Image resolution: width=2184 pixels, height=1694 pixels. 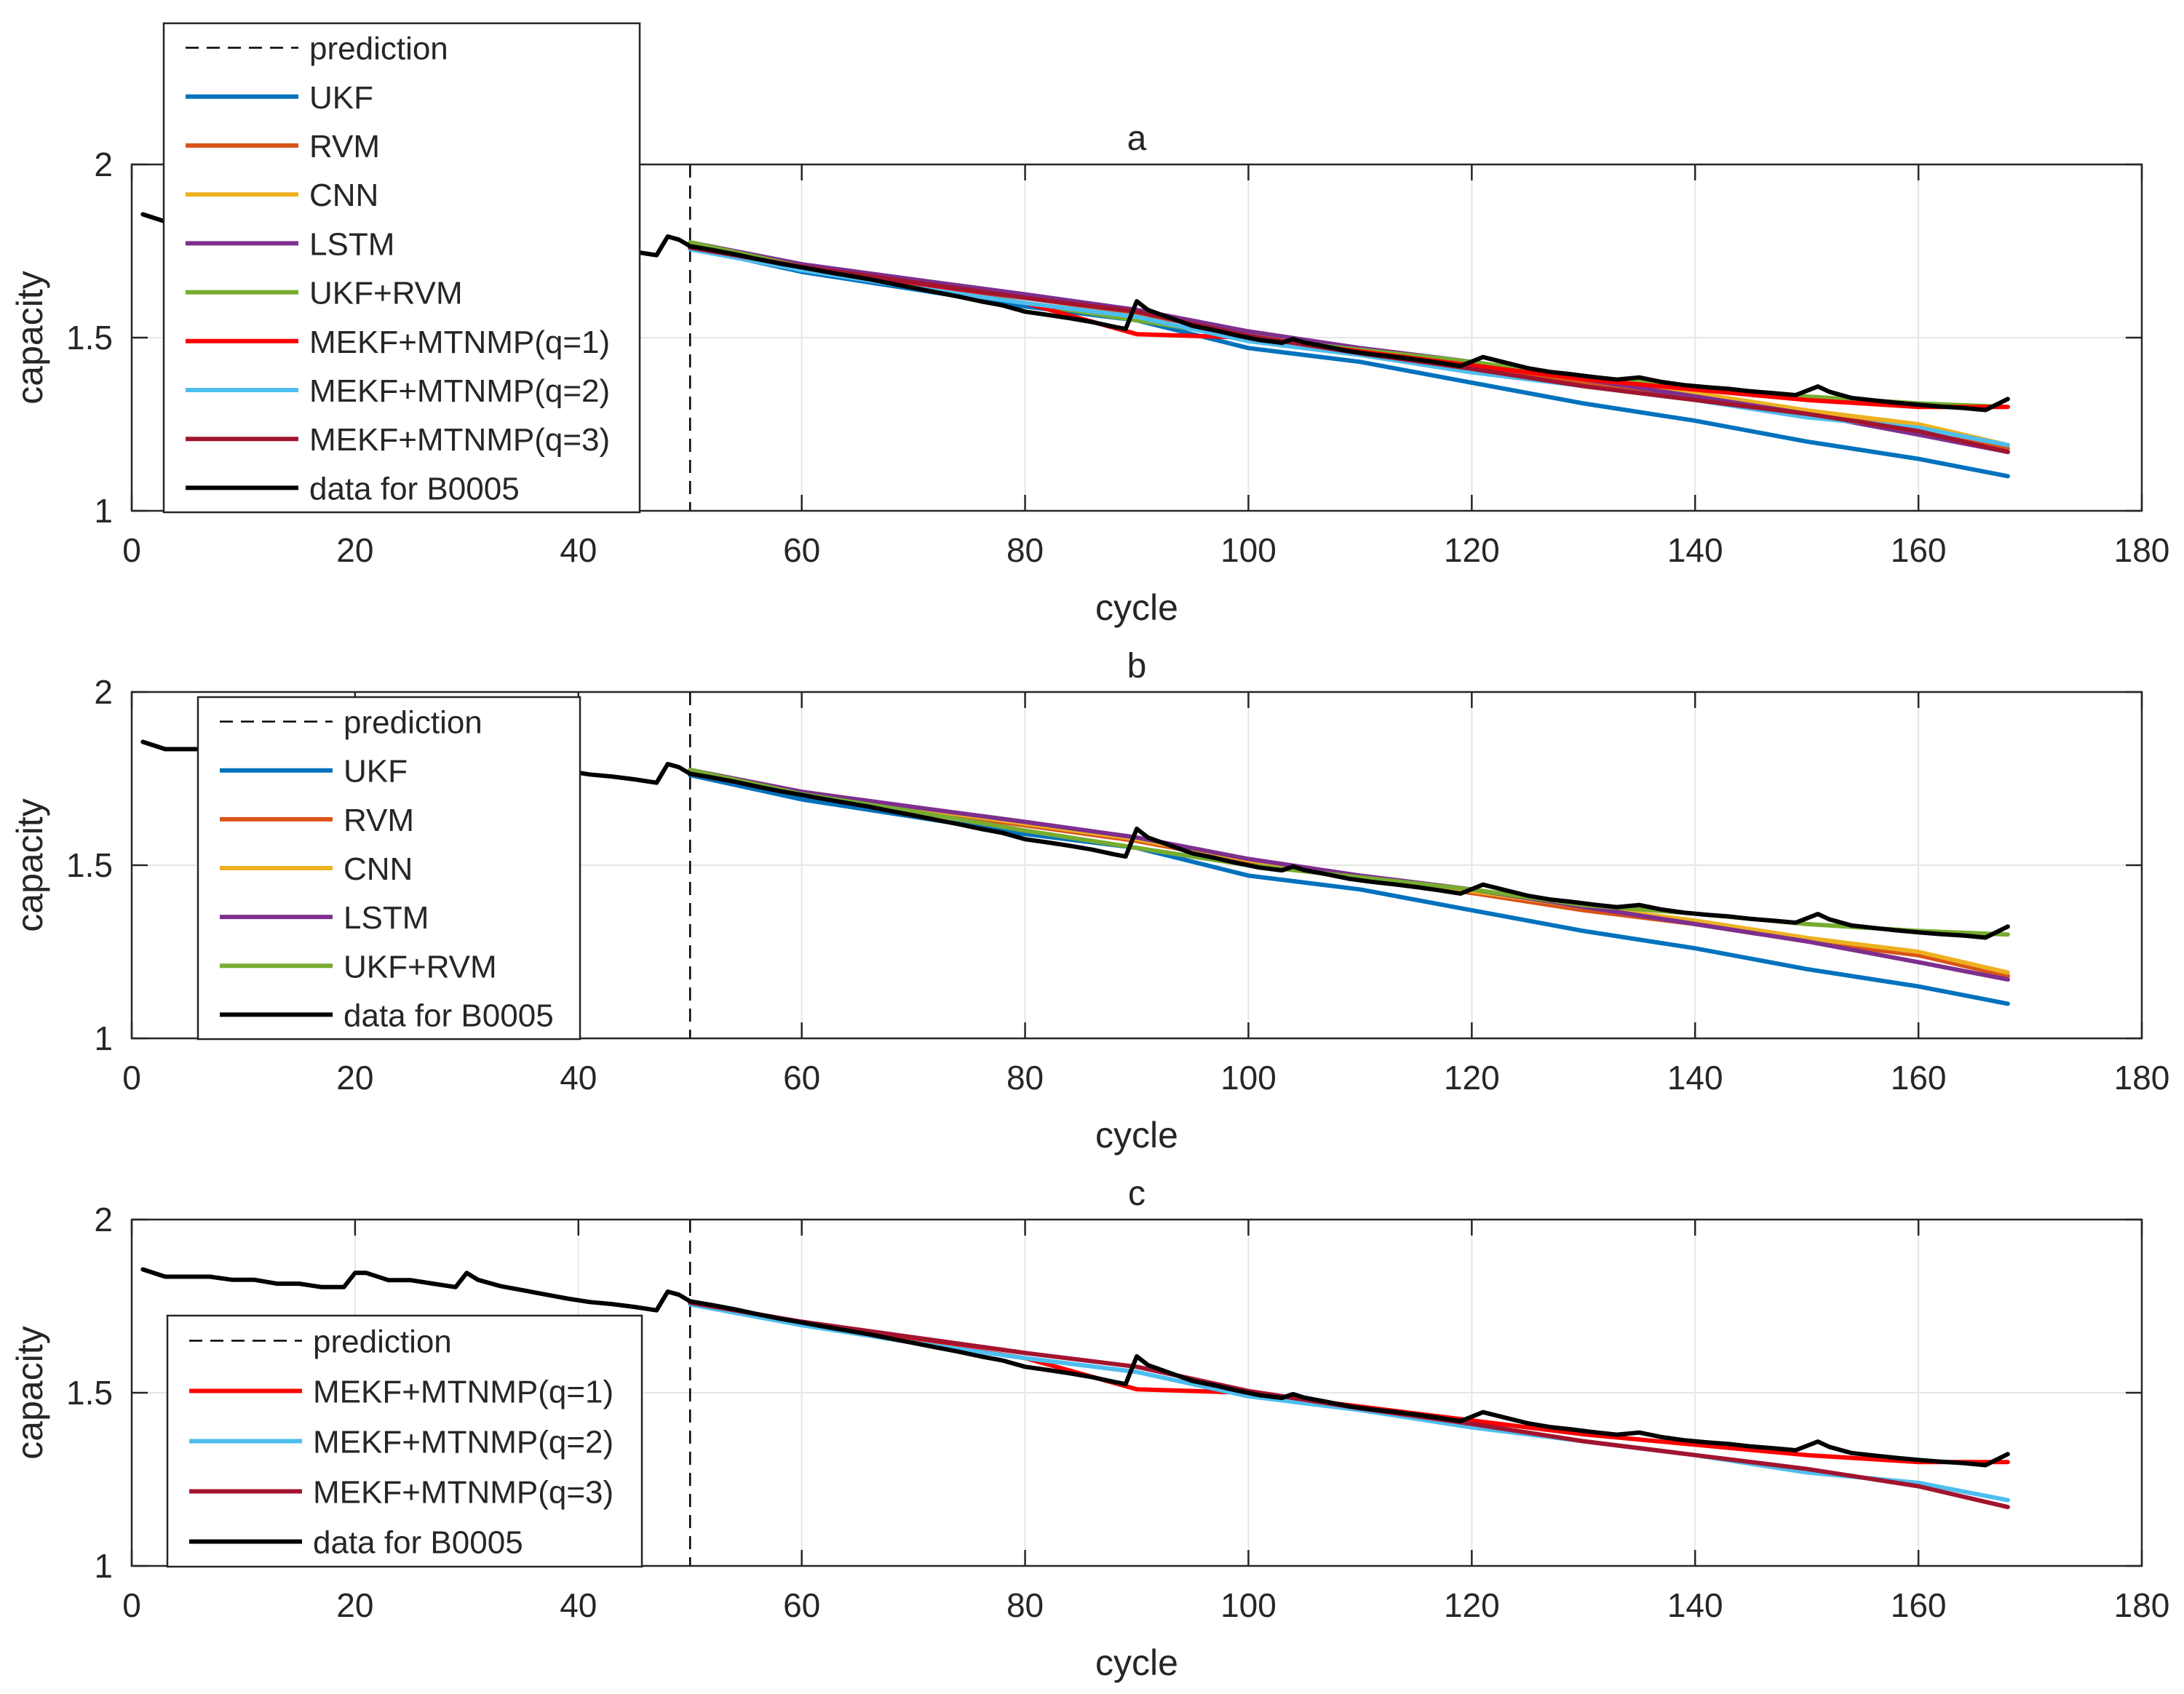 I want to click on chart-title: c, so click(x=1136, y=1193).